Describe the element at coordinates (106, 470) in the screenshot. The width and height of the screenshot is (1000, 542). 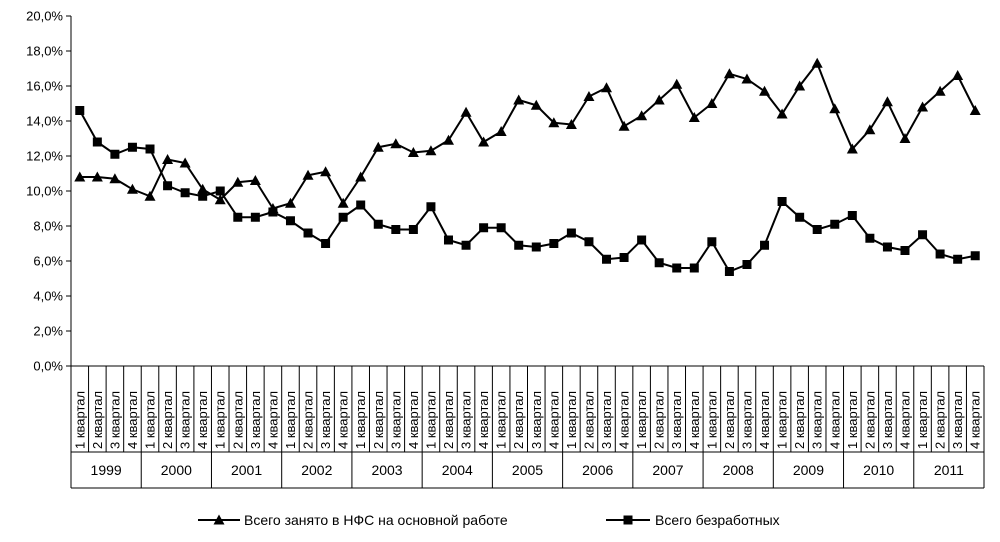
I see `year-label: 1999` at that location.